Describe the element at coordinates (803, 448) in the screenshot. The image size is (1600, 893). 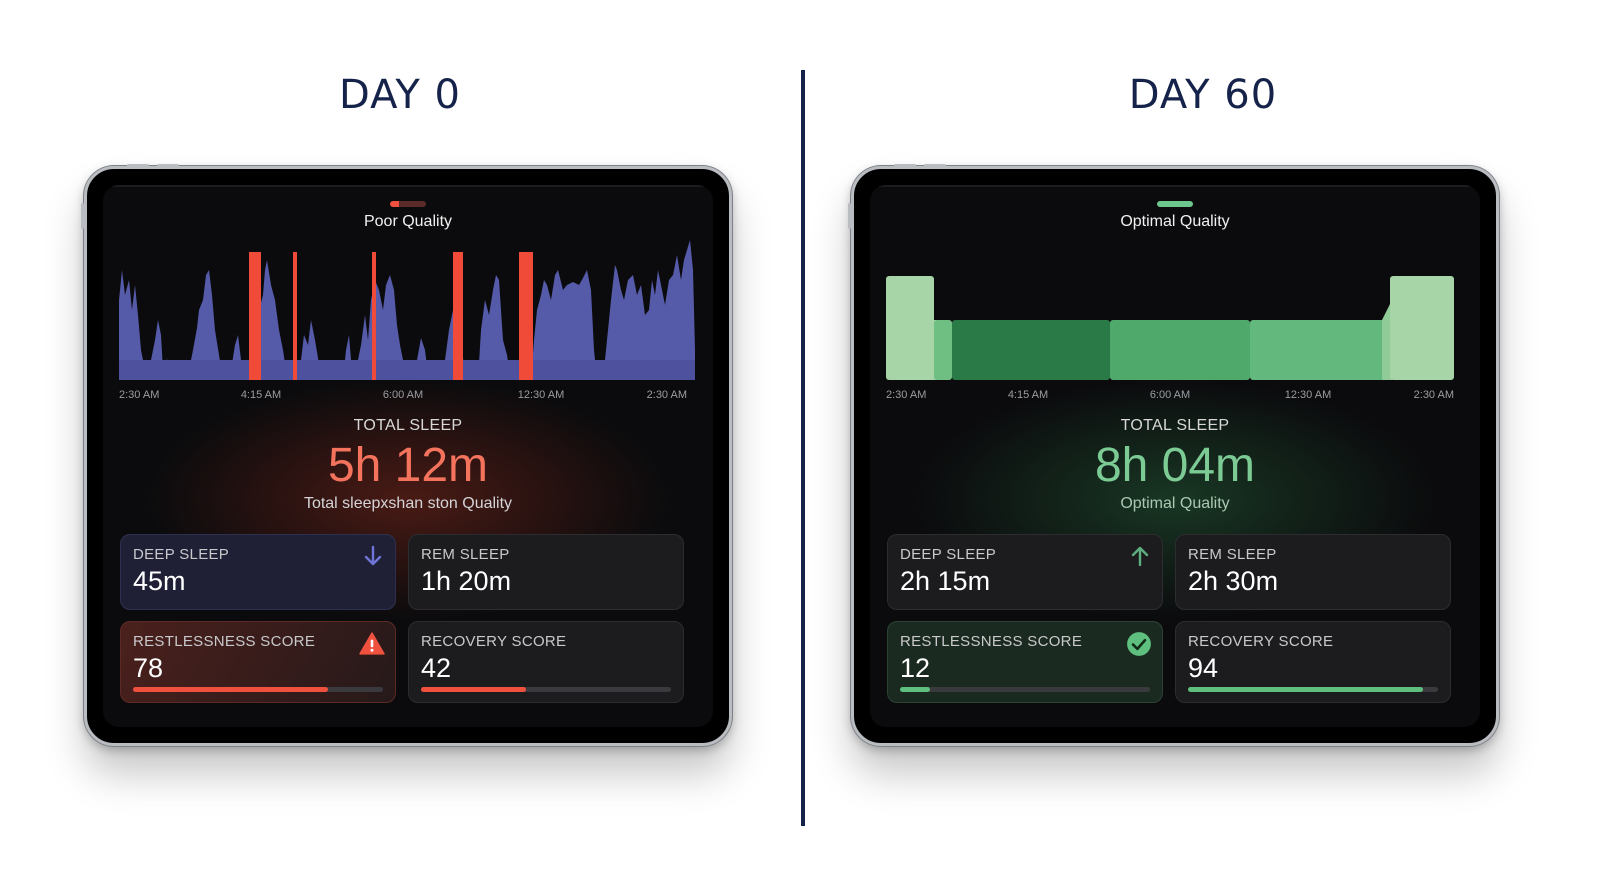
I see `comparison-divider` at that location.